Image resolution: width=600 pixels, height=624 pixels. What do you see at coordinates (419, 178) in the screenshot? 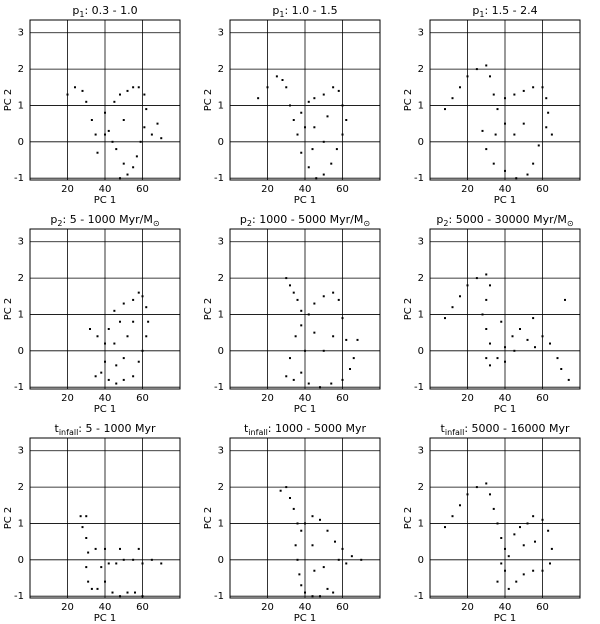
I see `y-tick-label: -1` at bounding box center [419, 178].